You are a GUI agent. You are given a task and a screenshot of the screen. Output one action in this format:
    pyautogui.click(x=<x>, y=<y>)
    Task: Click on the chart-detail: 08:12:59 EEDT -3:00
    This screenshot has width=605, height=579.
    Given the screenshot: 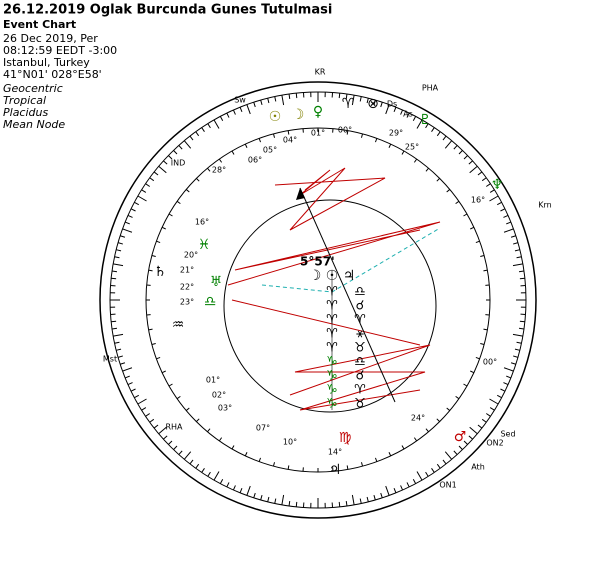 What is the action you would take?
    pyautogui.click(x=60, y=50)
    